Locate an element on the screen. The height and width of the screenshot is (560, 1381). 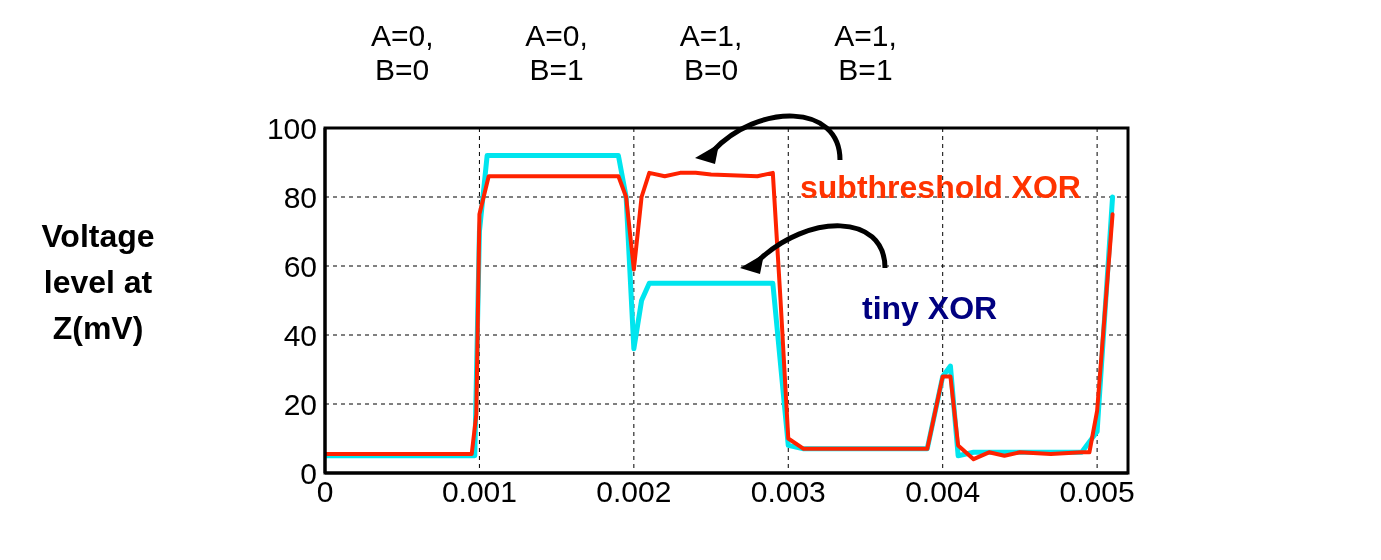
annotation: tiny XOR is located at coordinates (930, 308).